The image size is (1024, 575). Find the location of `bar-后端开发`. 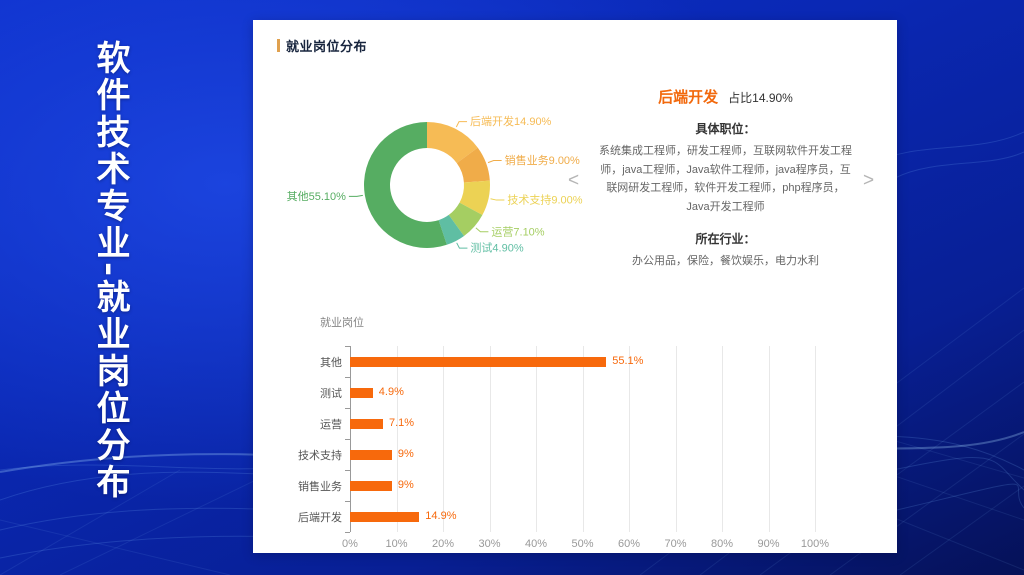

bar-后端开发 is located at coordinates (385, 516).